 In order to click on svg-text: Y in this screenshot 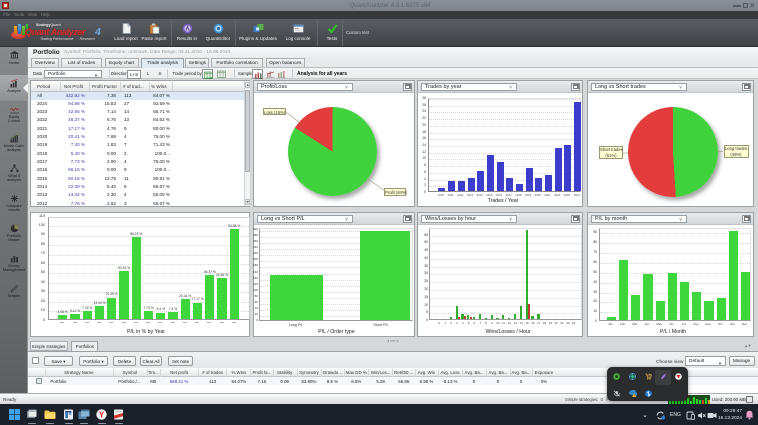, I will do `click(102, 414)`.